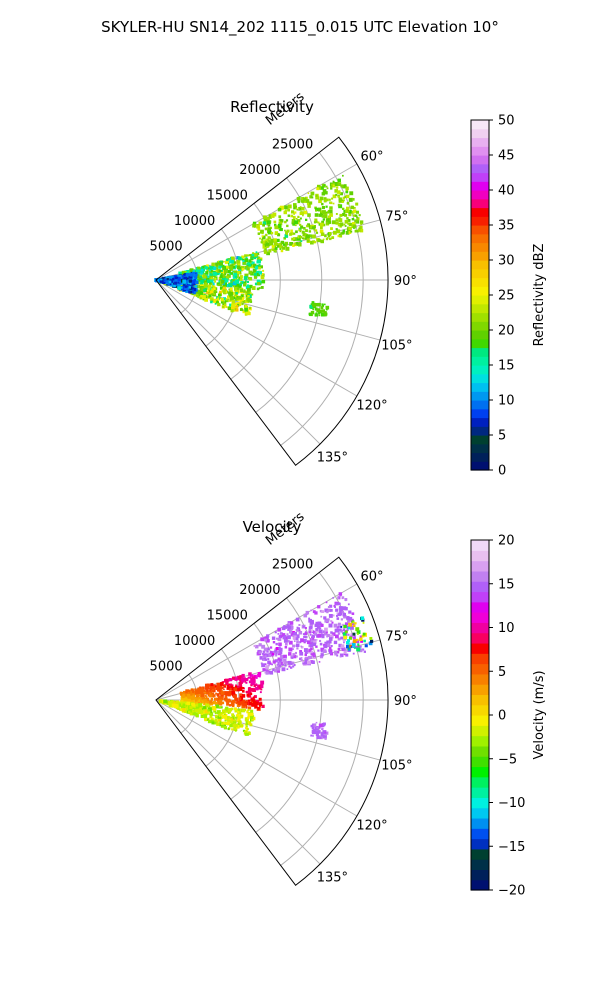 The height and width of the screenshot is (1000, 600). What do you see at coordinates (227, 615) in the screenshot?
I see `range-tick-label: 15000` at bounding box center [227, 615].